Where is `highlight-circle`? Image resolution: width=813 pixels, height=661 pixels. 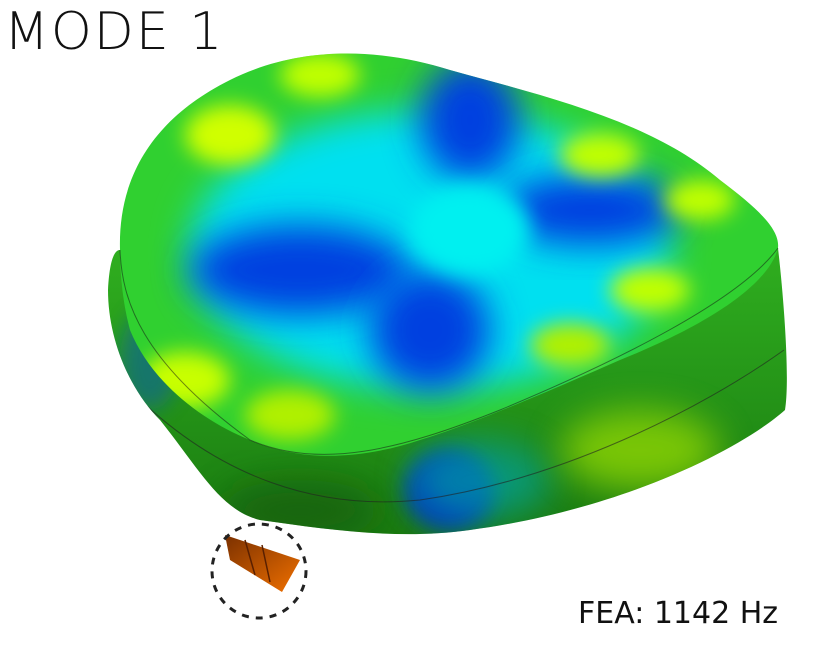 highlight-circle is located at coordinates (259, 571).